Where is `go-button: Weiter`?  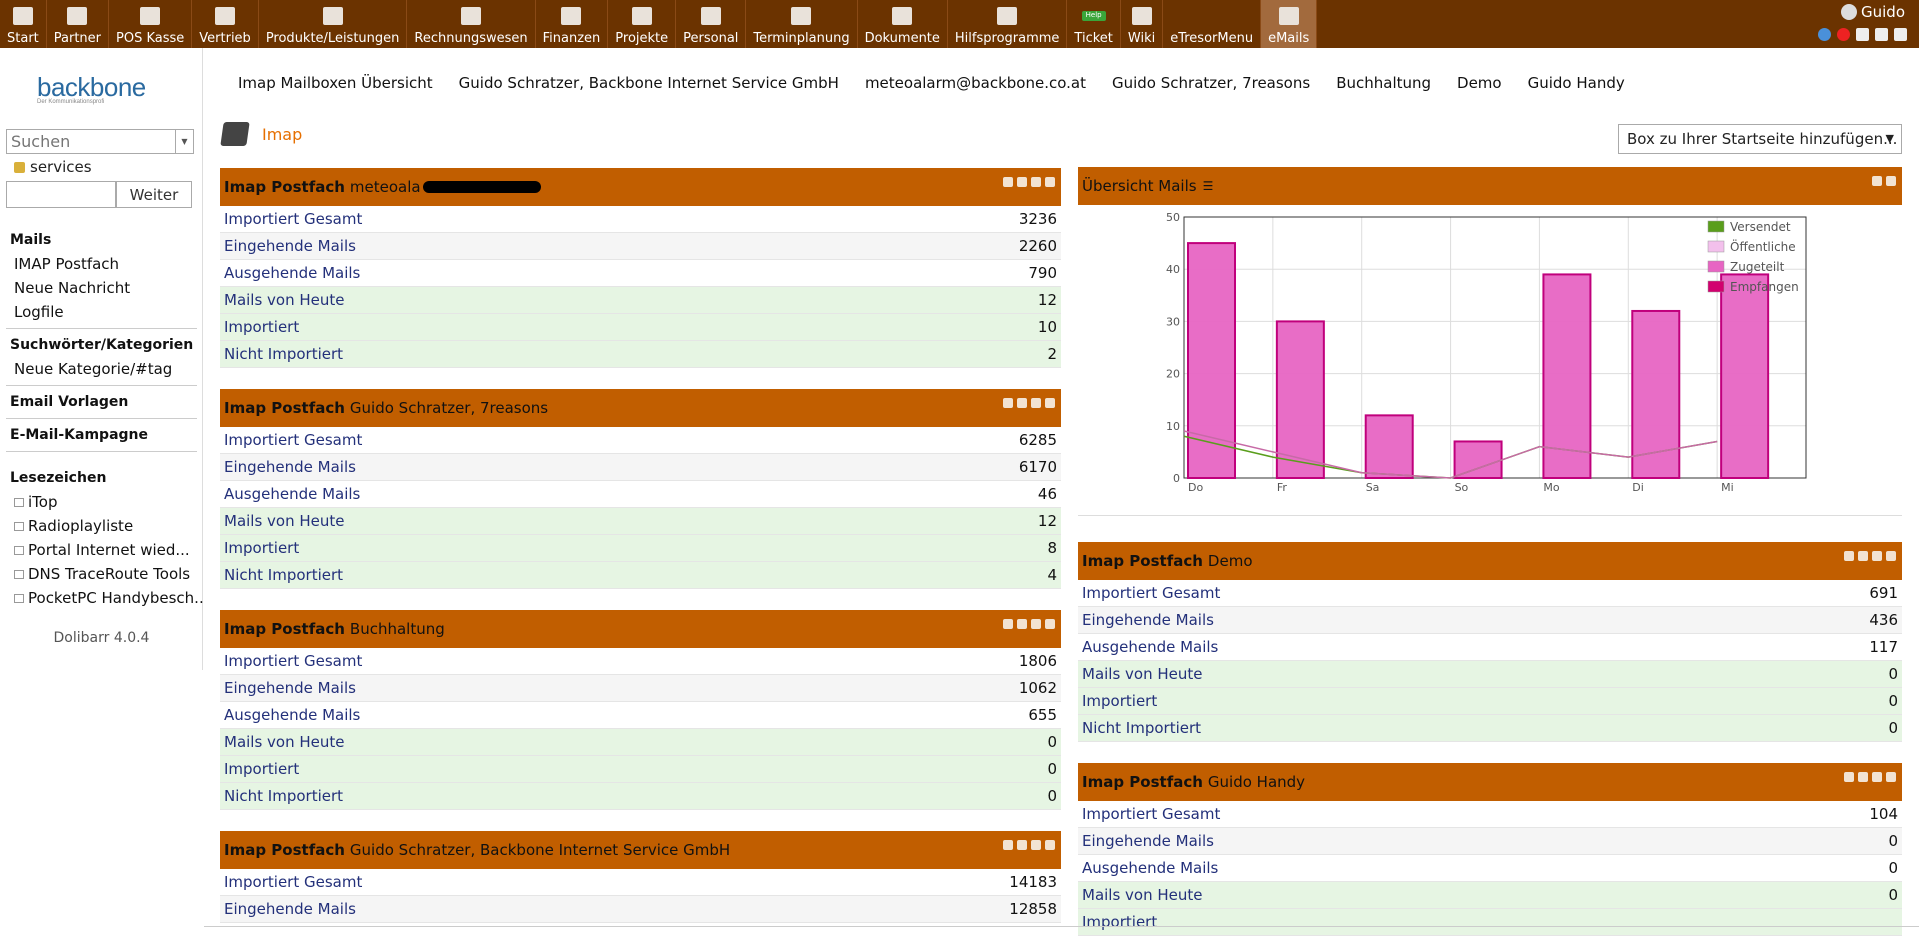
go-button: Weiter is located at coordinates (154, 194).